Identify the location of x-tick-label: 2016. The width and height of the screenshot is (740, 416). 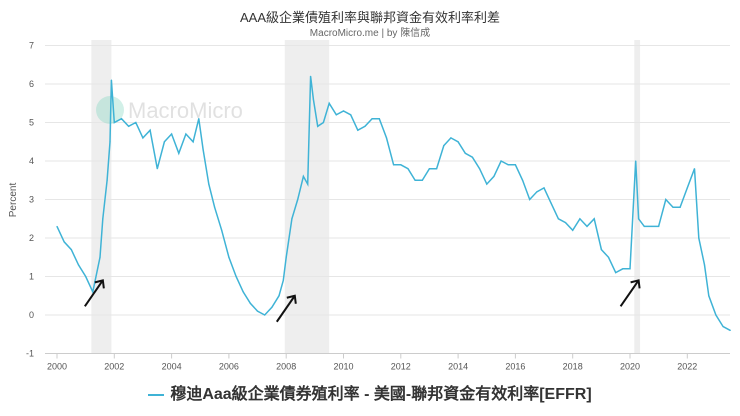
(515, 367).